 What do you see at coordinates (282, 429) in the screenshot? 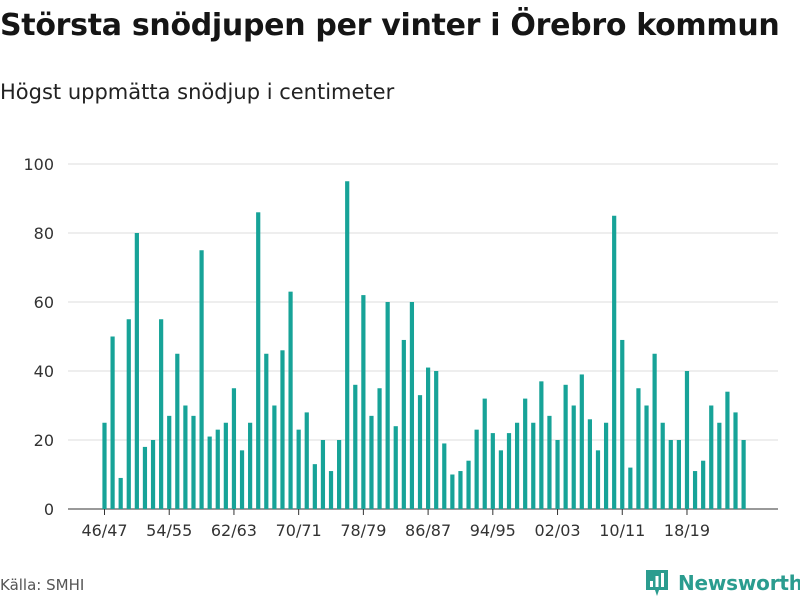
I see `bar-68/69` at bounding box center [282, 429].